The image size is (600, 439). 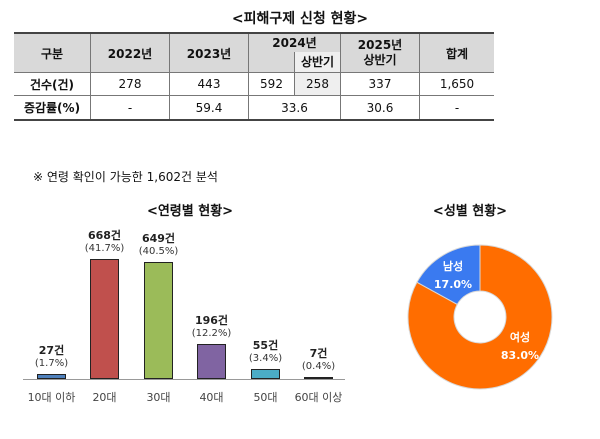 What do you see at coordinates (52, 84) in the screenshot?
I see `row-label: 건수(건)` at bounding box center [52, 84].